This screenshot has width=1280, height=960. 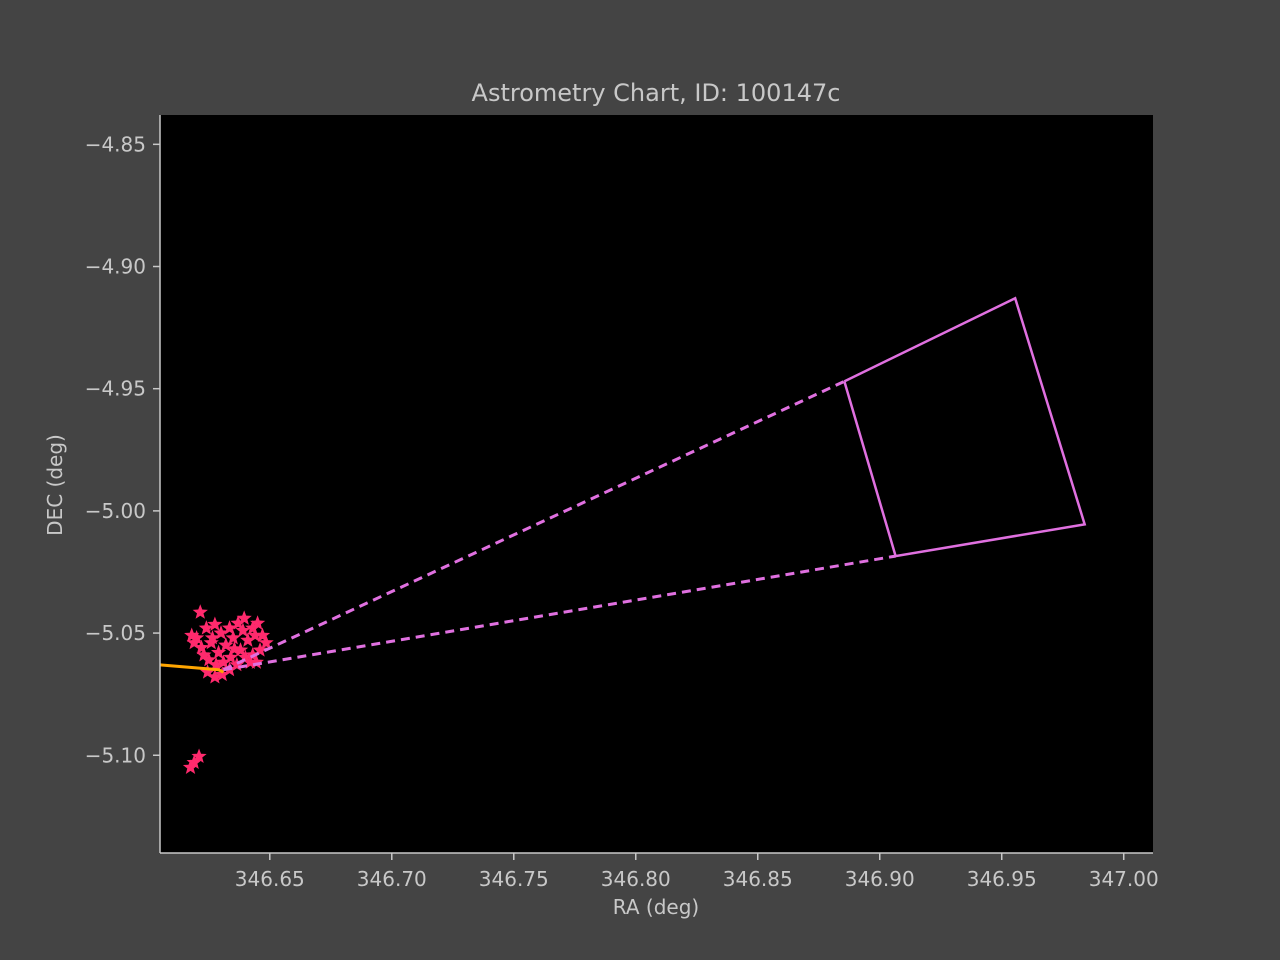 I want to click on y-tick-label: −5.00, so click(x=115, y=511).